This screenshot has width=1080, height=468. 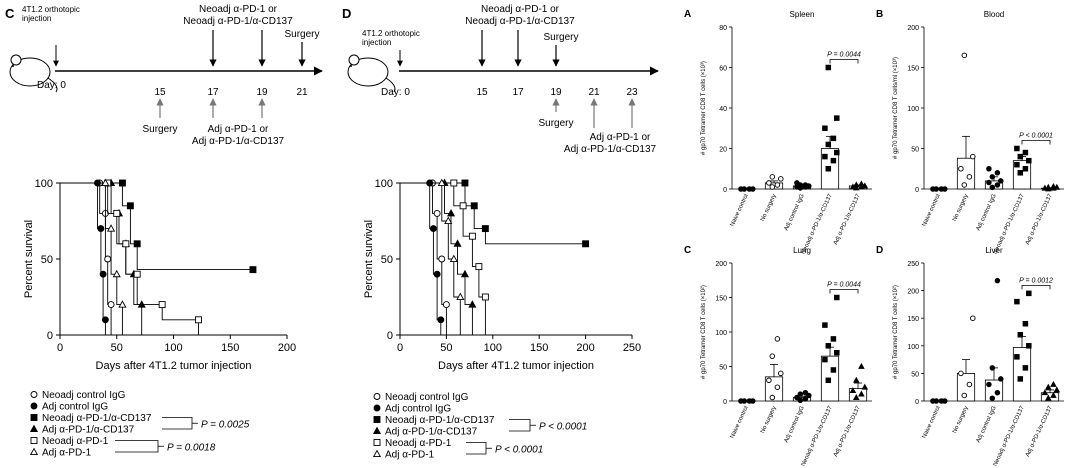 I want to click on x-tick-label: Naive control, so click(x=740, y=422).